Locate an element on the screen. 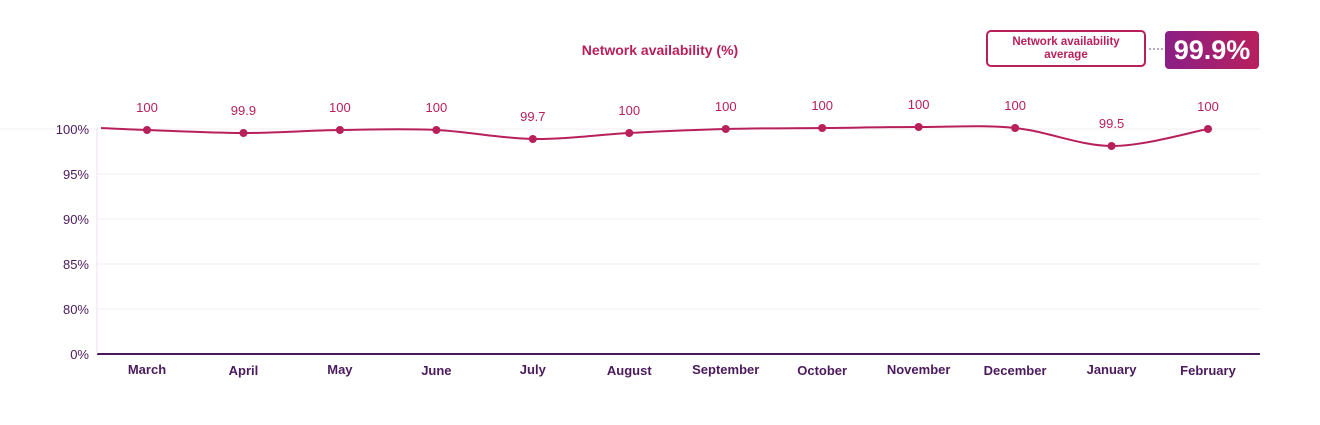 The height and width of the screenshot is (425, 1320). y-tick-label: 0% is located at coordinates (79, 354).